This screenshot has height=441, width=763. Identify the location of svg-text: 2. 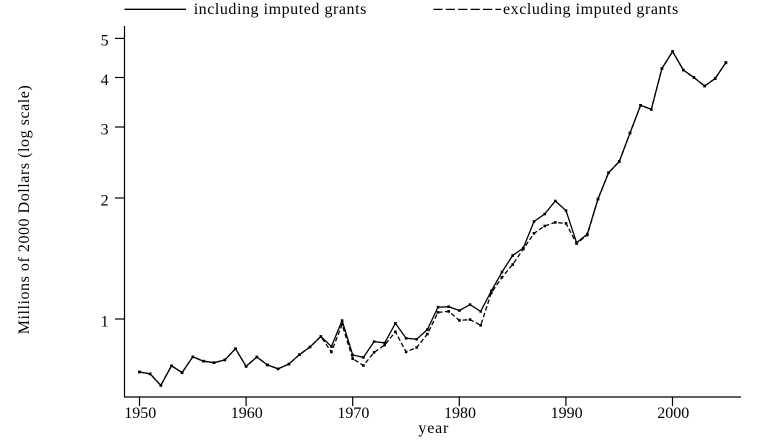
(105, 200).